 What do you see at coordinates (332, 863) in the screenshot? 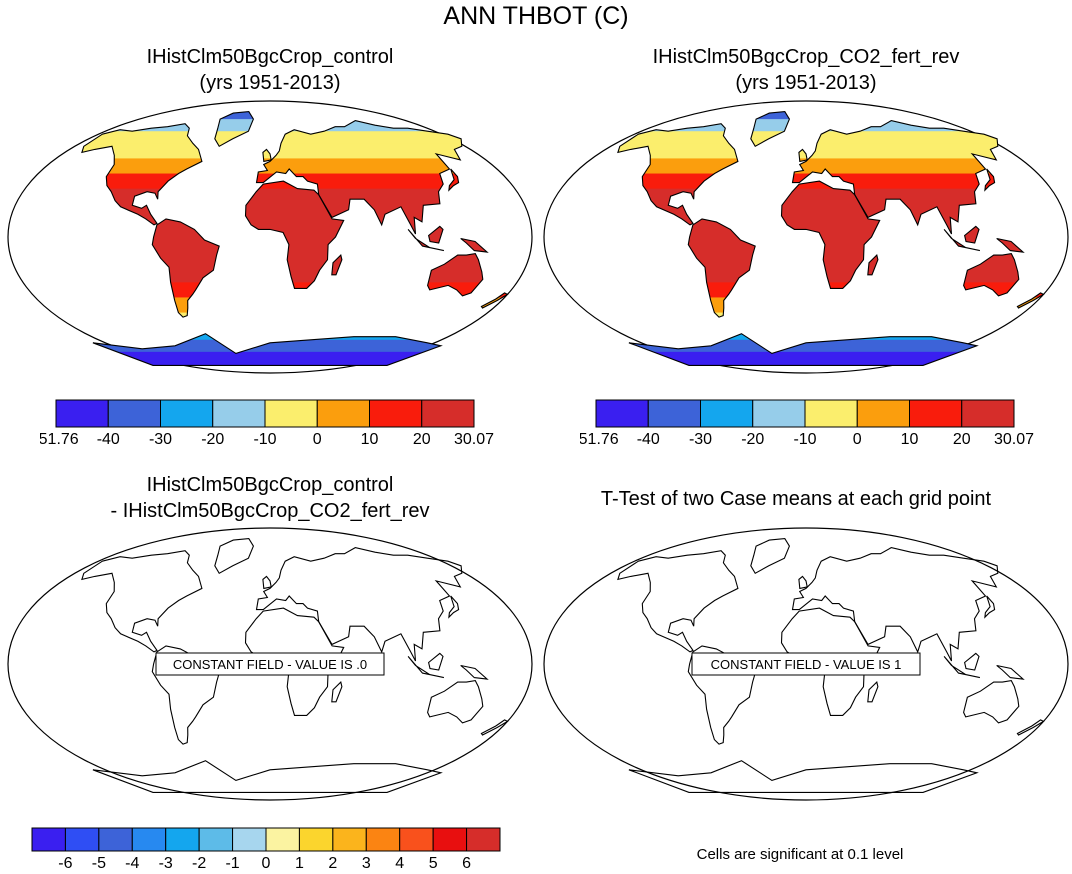
I see `colorbar-tick-label: 2` at bounding box center [332, 863].